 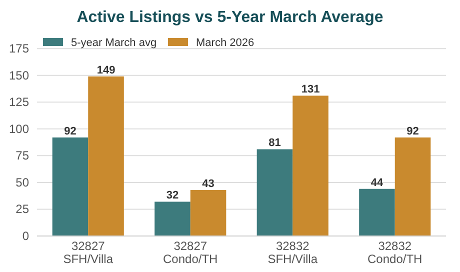 What do you see at coordinates (293, 252) in the screenshot?
I see `x-tick-label: 32832 SFH/Villa` at bounding box center [293, 252].